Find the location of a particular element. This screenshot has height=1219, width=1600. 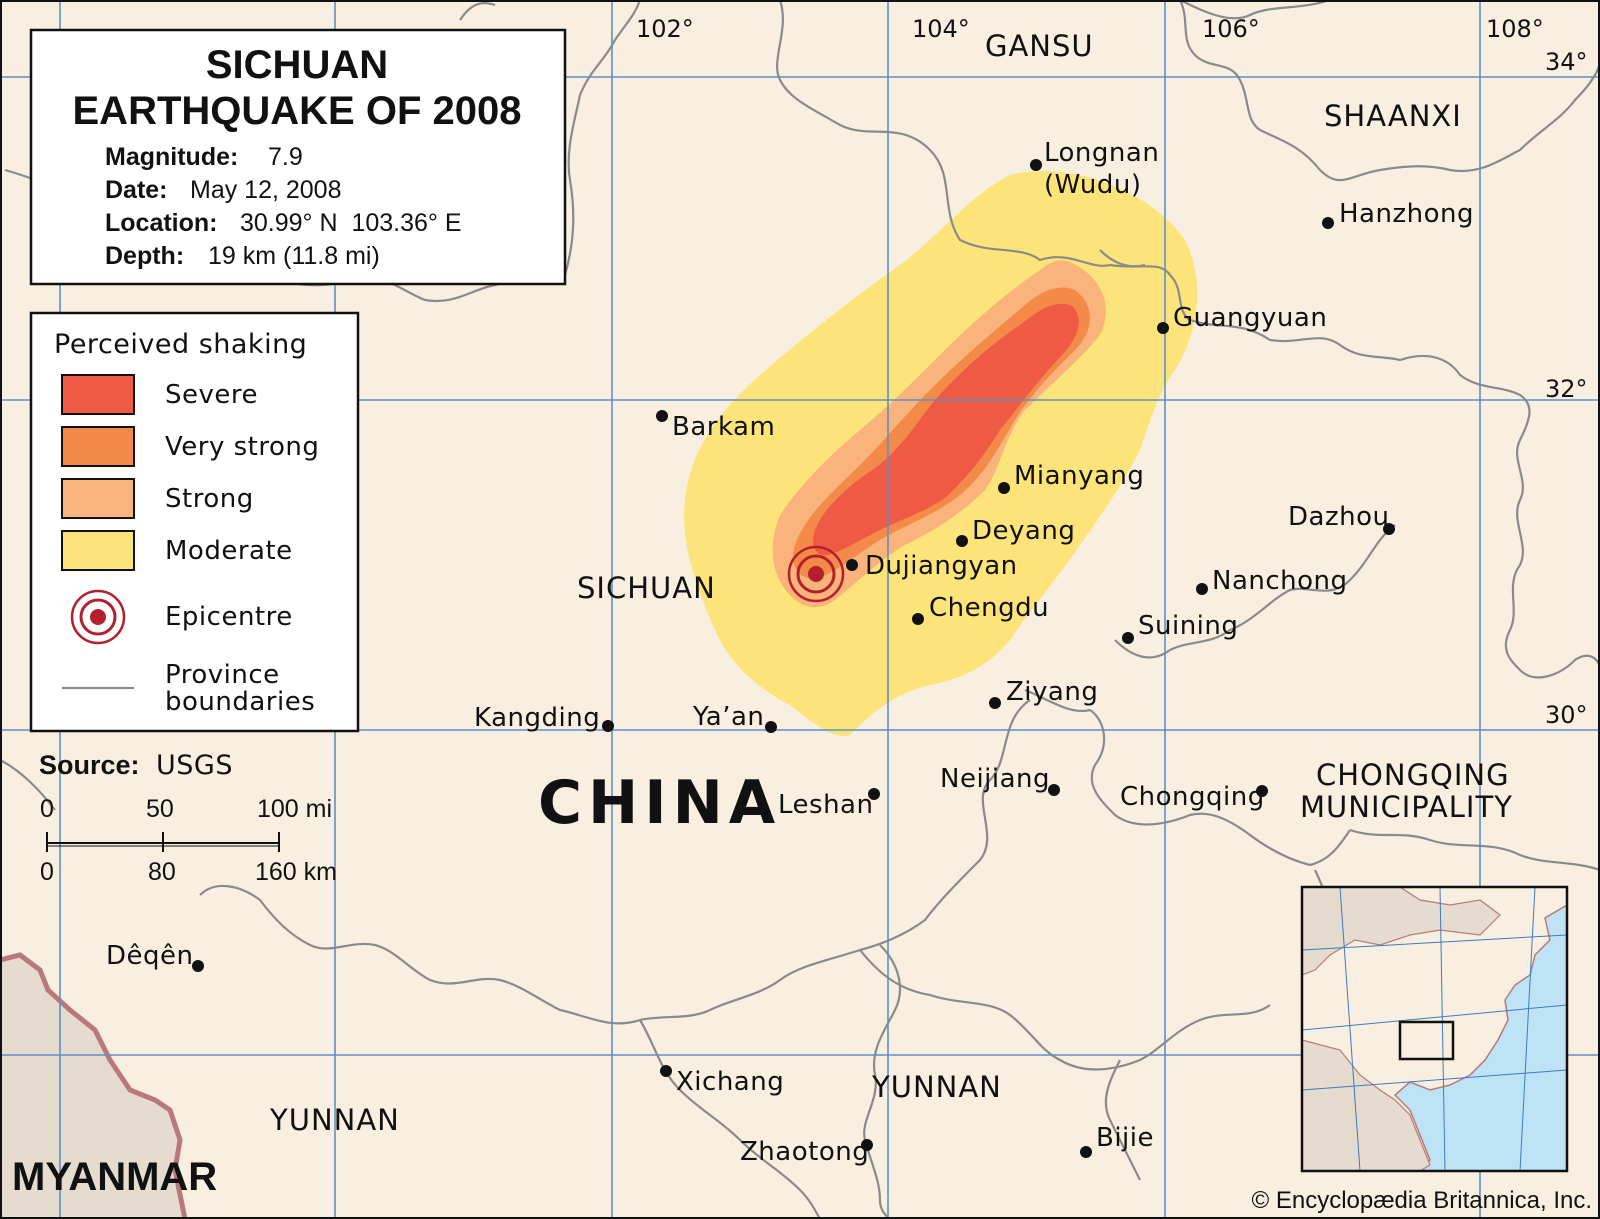

city-label-longnan: Longnan is located at coordinates (1101, 153).